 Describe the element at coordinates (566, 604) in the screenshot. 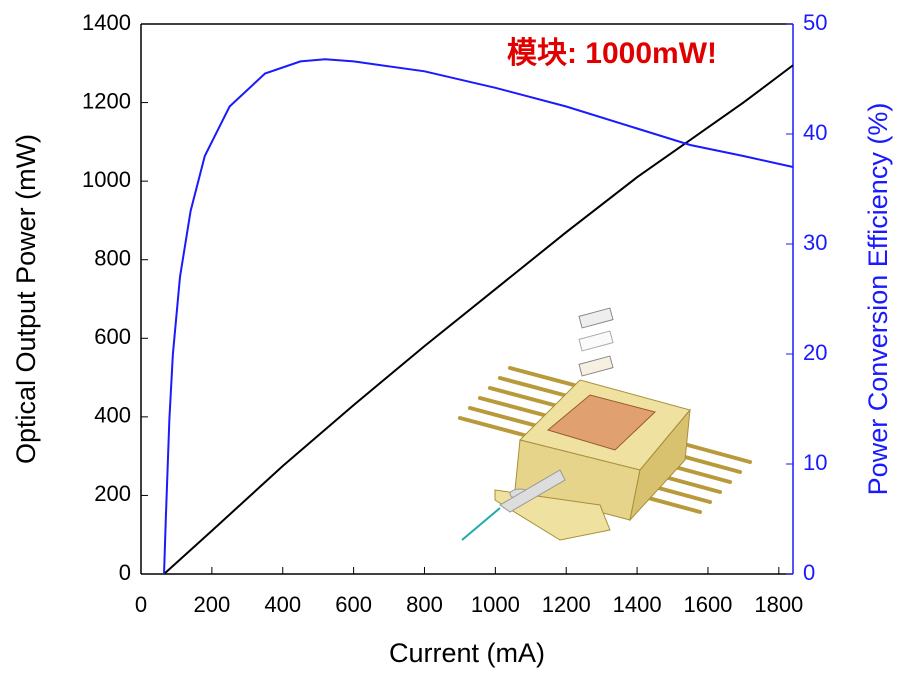

I see `x-tick-label: 1200` at that location.